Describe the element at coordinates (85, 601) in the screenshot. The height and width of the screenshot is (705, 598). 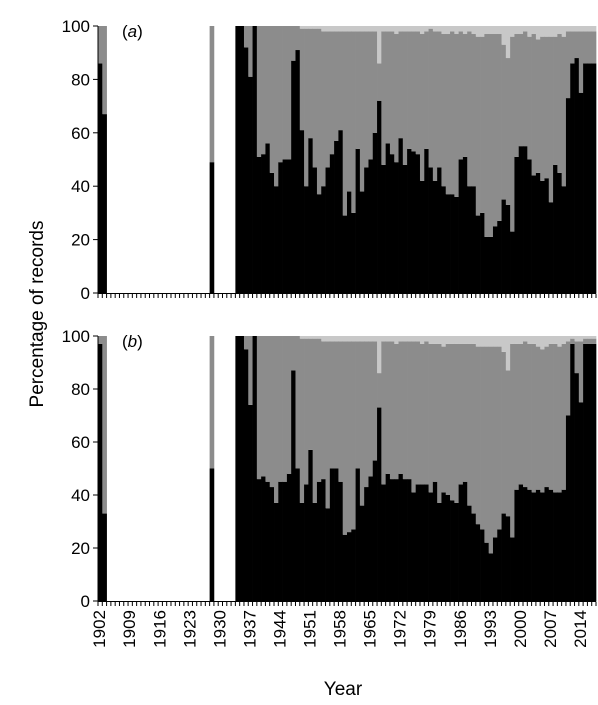
I see `y-tick-label: 0` at that location.